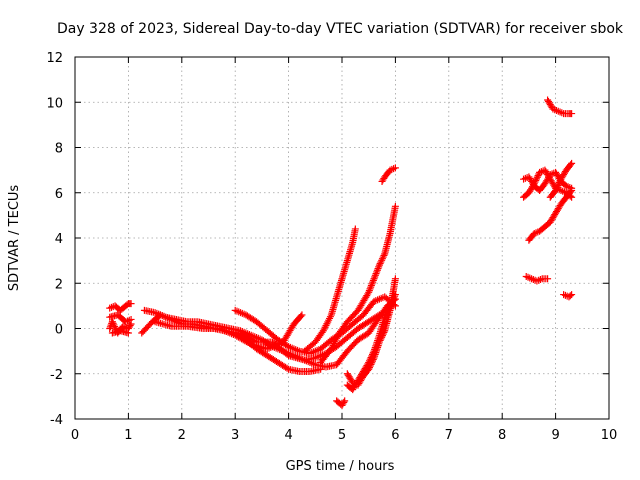 The width and height of the screenshot is (640, 480). What do you see at coordinates (59, 330) in the screenshot?
I see `y-tick-label: 0` at bounding box center [59, 330].